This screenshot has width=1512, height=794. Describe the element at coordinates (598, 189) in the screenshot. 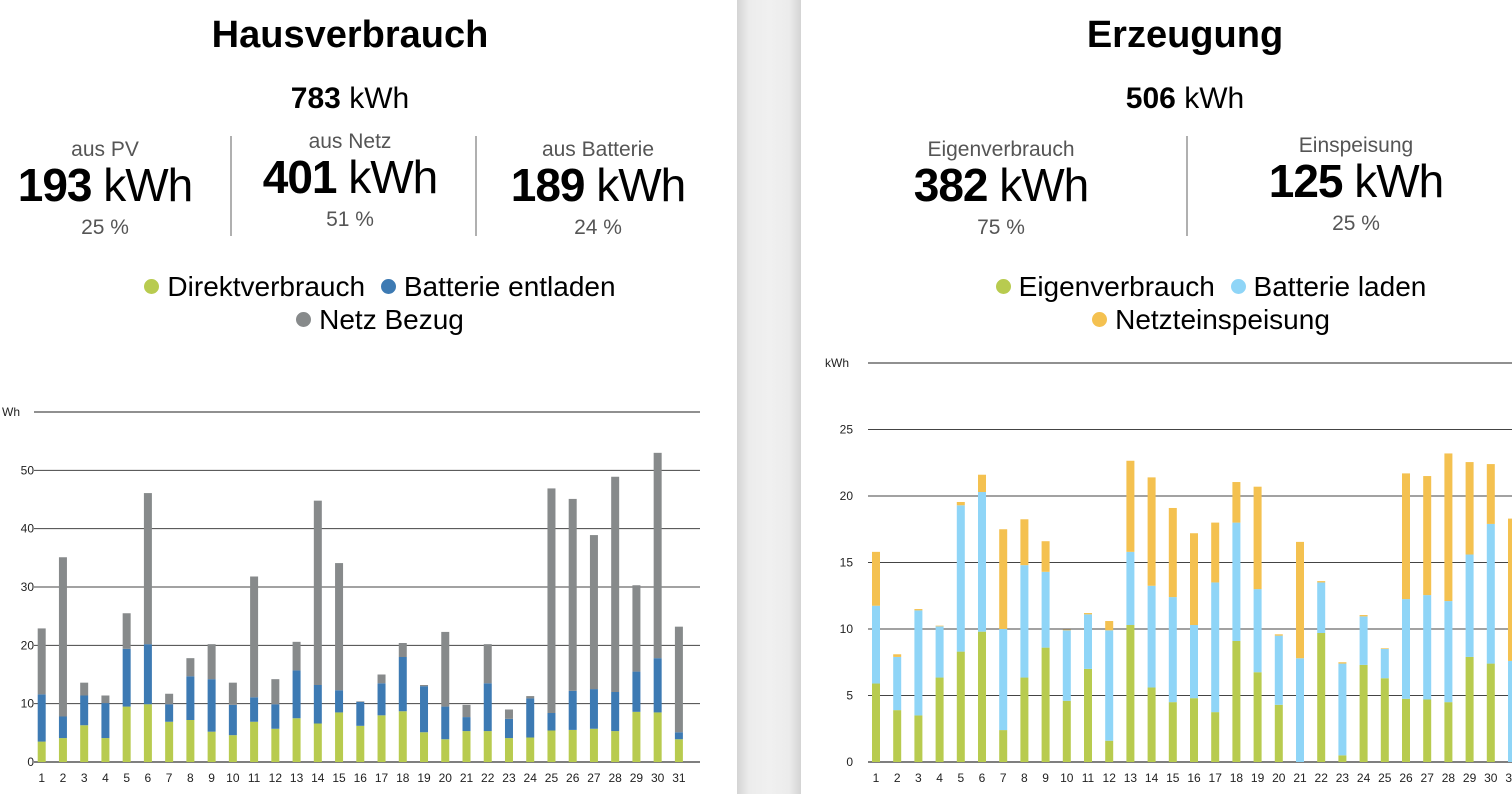

I see `stat-from-battery: aus Batterie 189 kWh 24 %` at that location.